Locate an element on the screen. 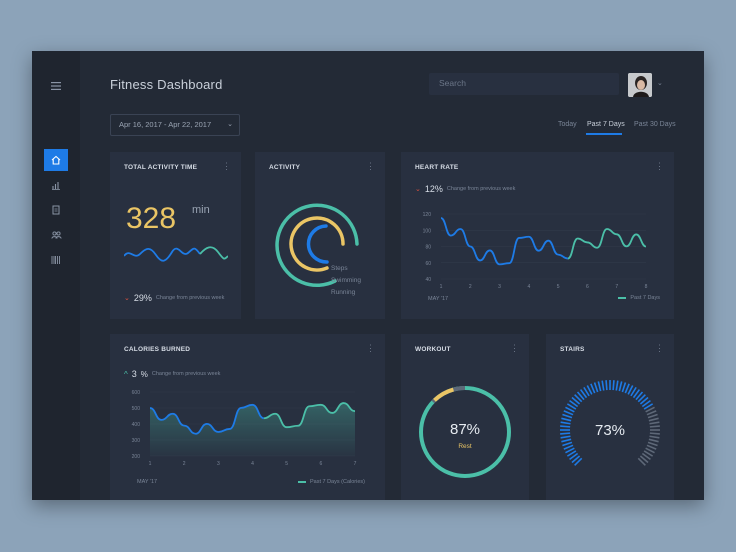  user-photo is located at coordinates (640, 85).